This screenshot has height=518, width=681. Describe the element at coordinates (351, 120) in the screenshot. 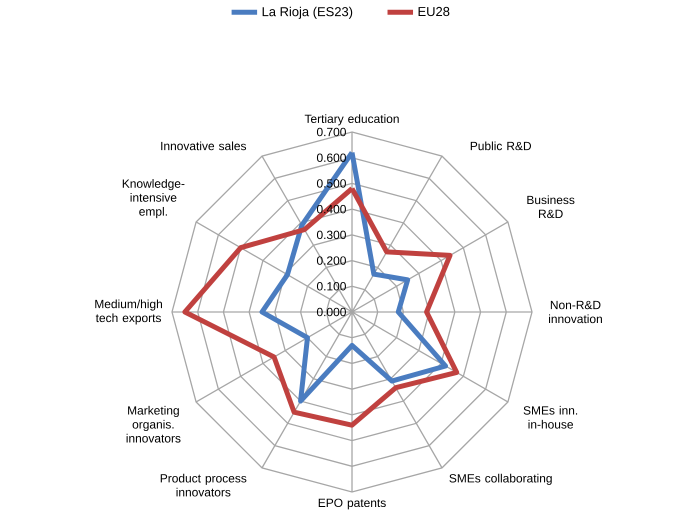

I see `spoke-label: Tertiary education` at that location.